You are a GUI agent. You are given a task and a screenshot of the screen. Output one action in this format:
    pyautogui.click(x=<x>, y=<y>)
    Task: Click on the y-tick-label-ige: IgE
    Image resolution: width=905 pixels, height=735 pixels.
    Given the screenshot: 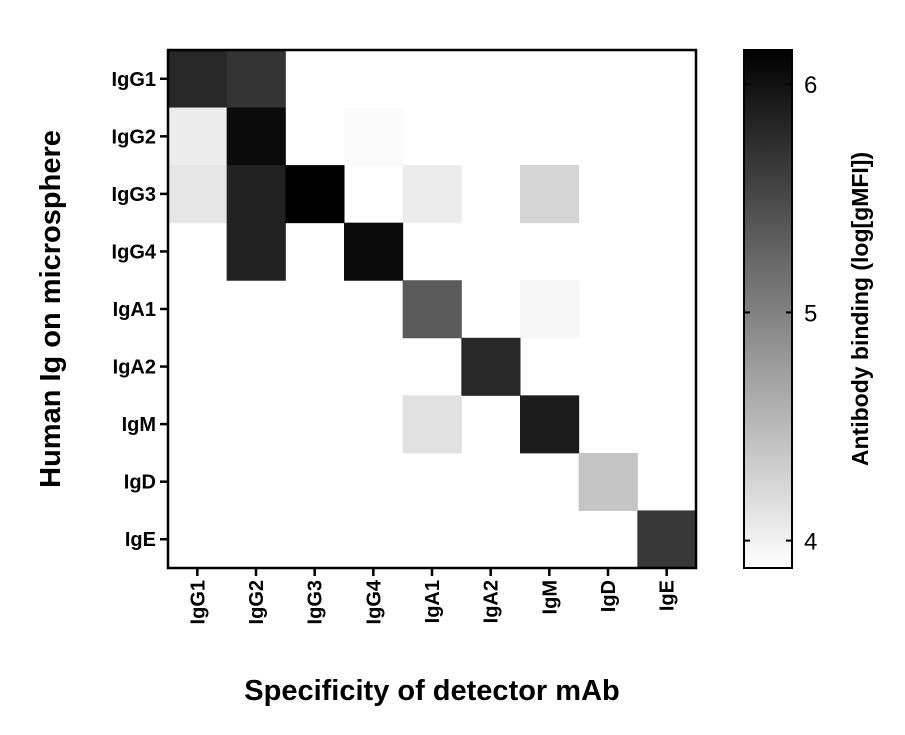 What is the action you would take?
    pyautogui.click(x=140, y=540)
    